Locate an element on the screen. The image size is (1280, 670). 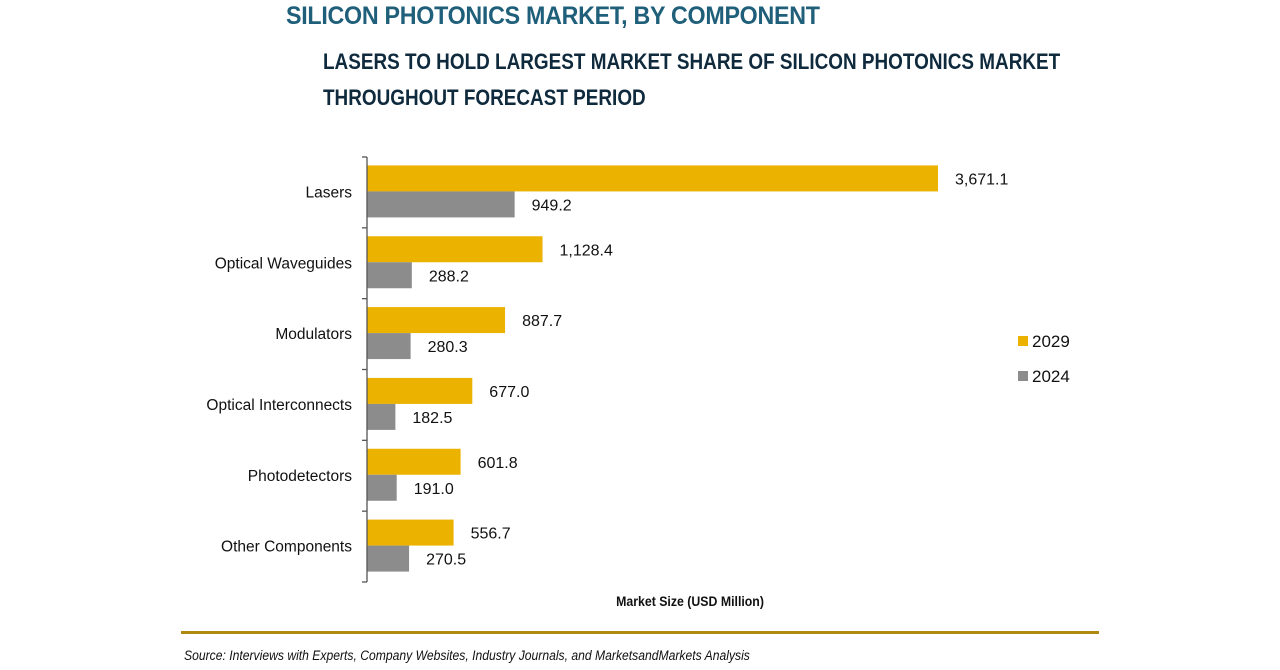
x-axis-label: Market Size (USD Million) is located at coordinates (640, 601).